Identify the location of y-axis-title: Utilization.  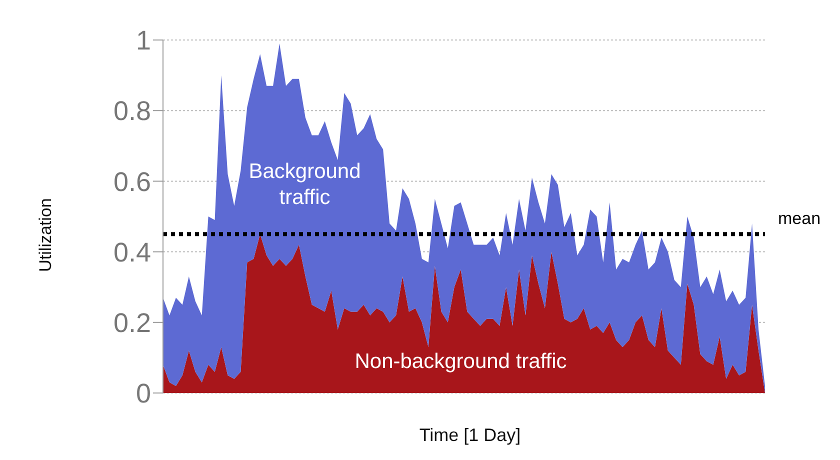
(46, 235).